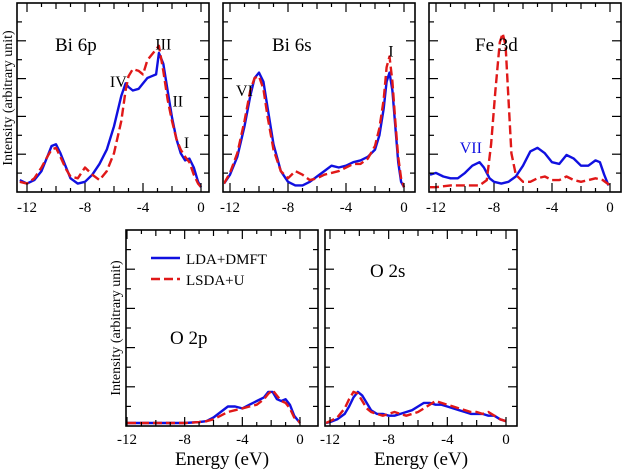 The image size is (627, 469). I want to click on panel-label-bi-6p: Bi 6p, so click(76, 45).